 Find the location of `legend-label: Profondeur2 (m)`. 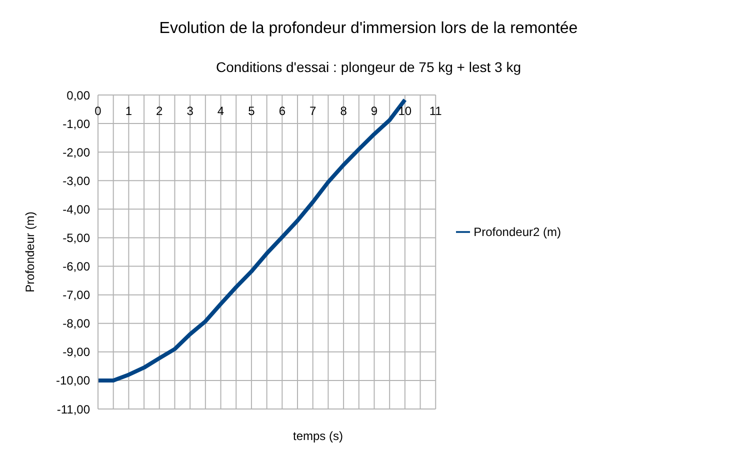

legend-label: Profondeur2 (m) is located at coordinates (517, 231).